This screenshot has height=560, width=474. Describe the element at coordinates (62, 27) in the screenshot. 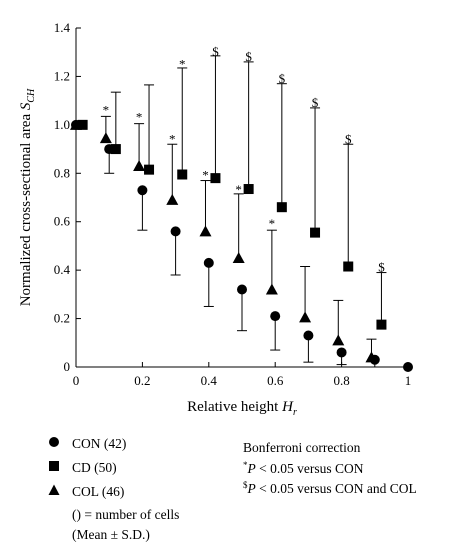

I see `y-tick-label: 1.4` at that location.